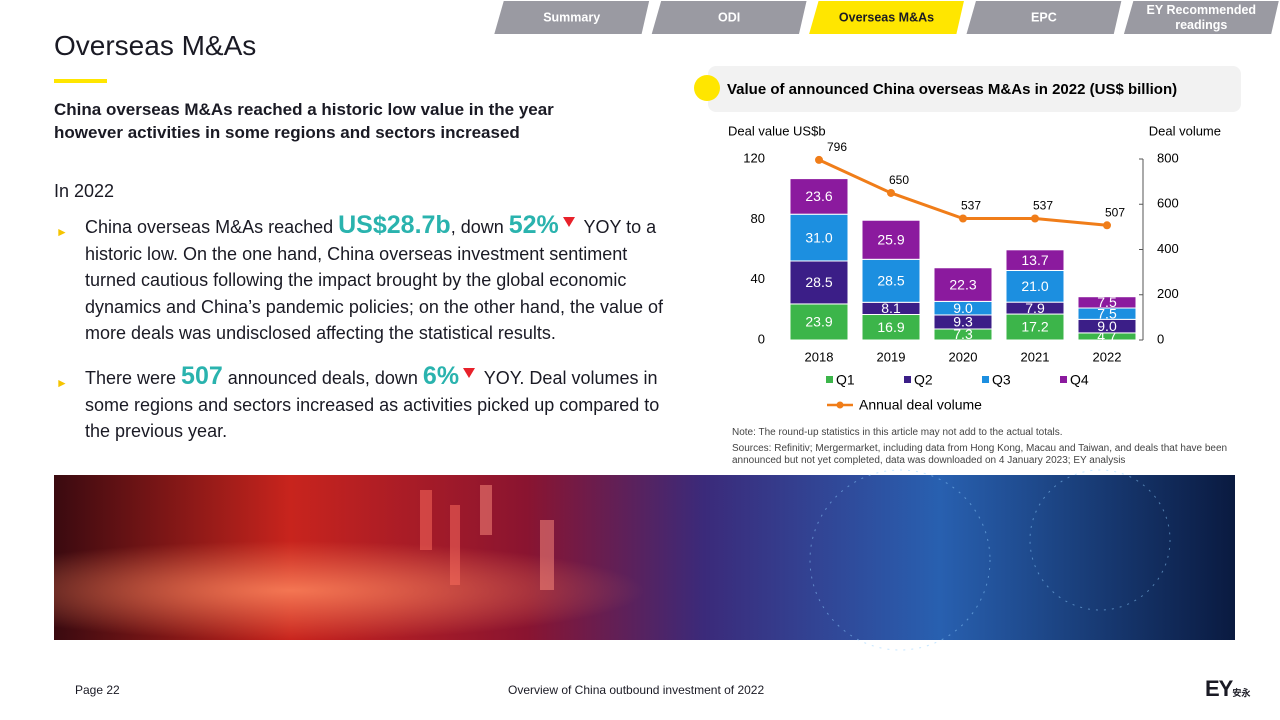 This screenshot has width=1280, height=720. I want to click on chart-title-box, so click(974, 89).